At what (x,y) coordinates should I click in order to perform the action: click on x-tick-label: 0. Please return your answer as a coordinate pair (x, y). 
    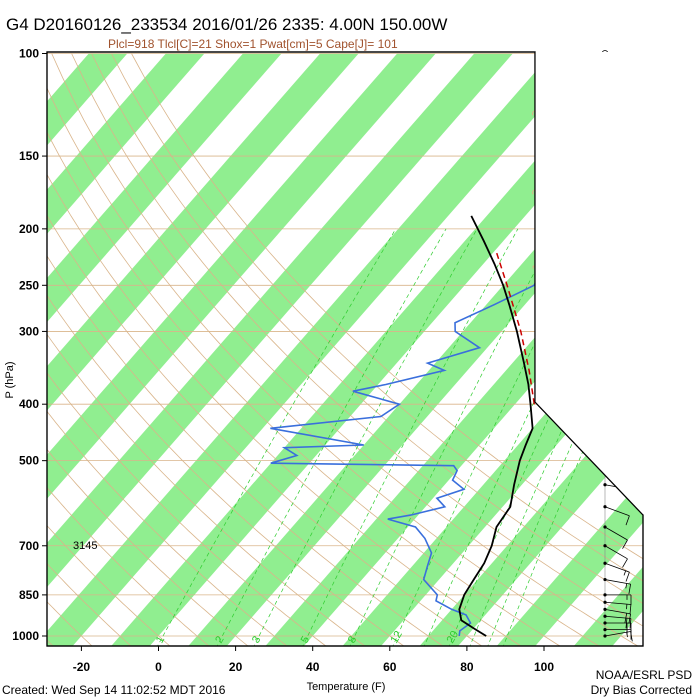
    Looking at the image, I should click on (158, 667).